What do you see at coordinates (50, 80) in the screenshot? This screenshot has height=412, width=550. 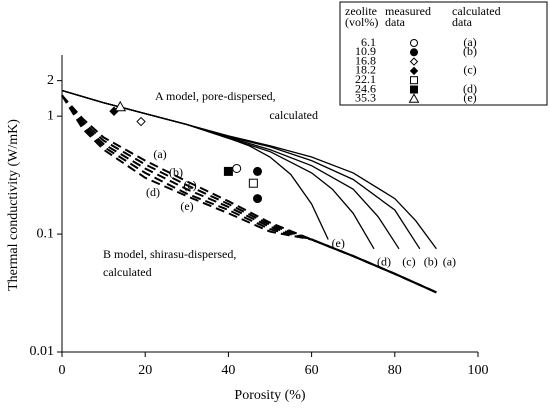 I see `y-tick-label: 2` at bounding box center [50, 80].